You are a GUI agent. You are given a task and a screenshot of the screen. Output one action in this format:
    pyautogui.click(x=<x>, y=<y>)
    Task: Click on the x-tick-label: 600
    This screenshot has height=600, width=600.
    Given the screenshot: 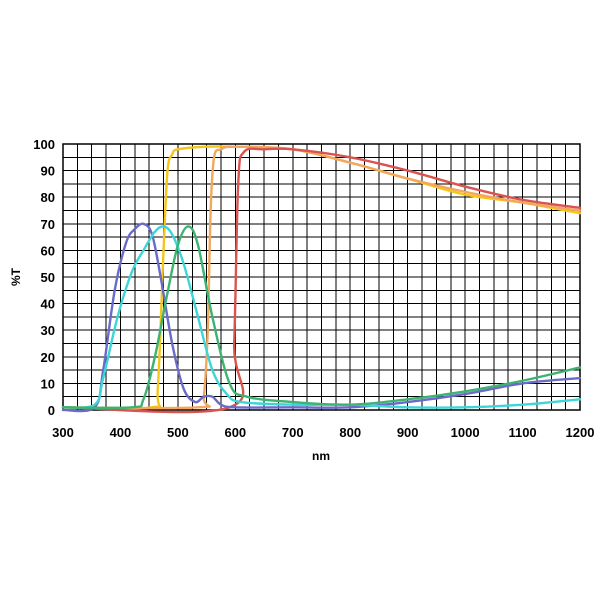 What is the action you would take?
    pyautogui.click(x=235, y=432)
    